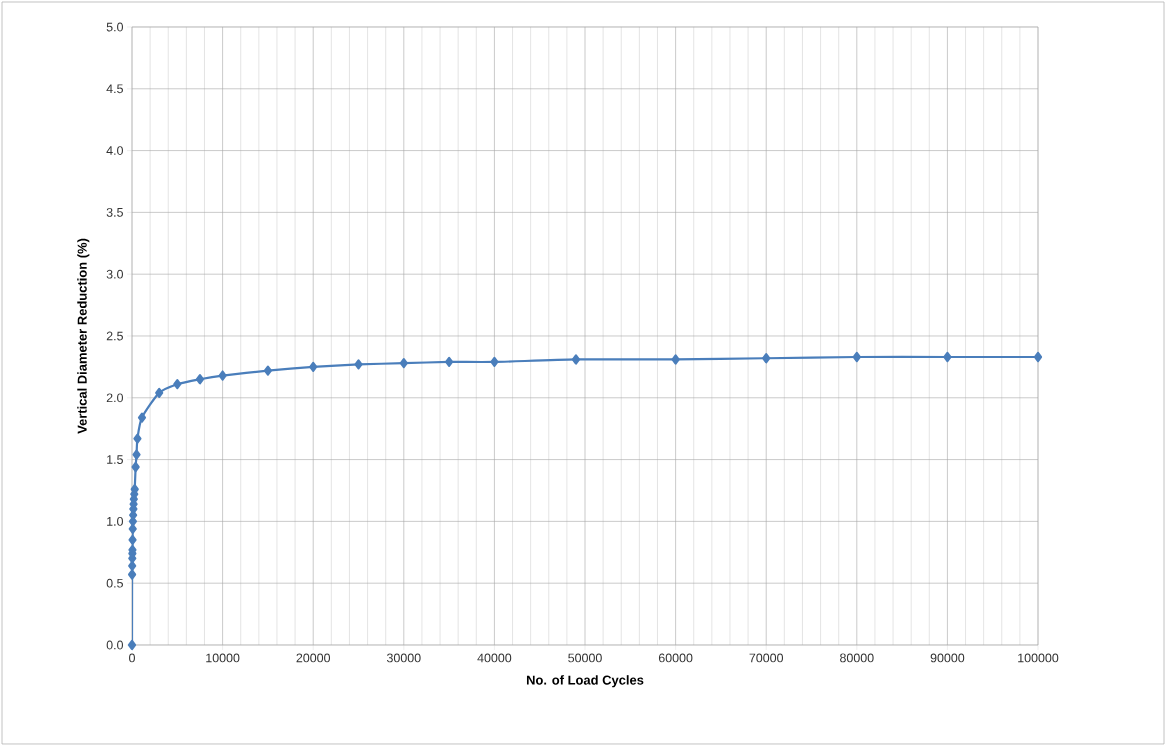 This screenshot has width=1166, height=746. What do you see at coordinates (585, 681) in the screenshot?
I see `x-axis-title: No. of Load Cycles` at bounding box center [585, 681].